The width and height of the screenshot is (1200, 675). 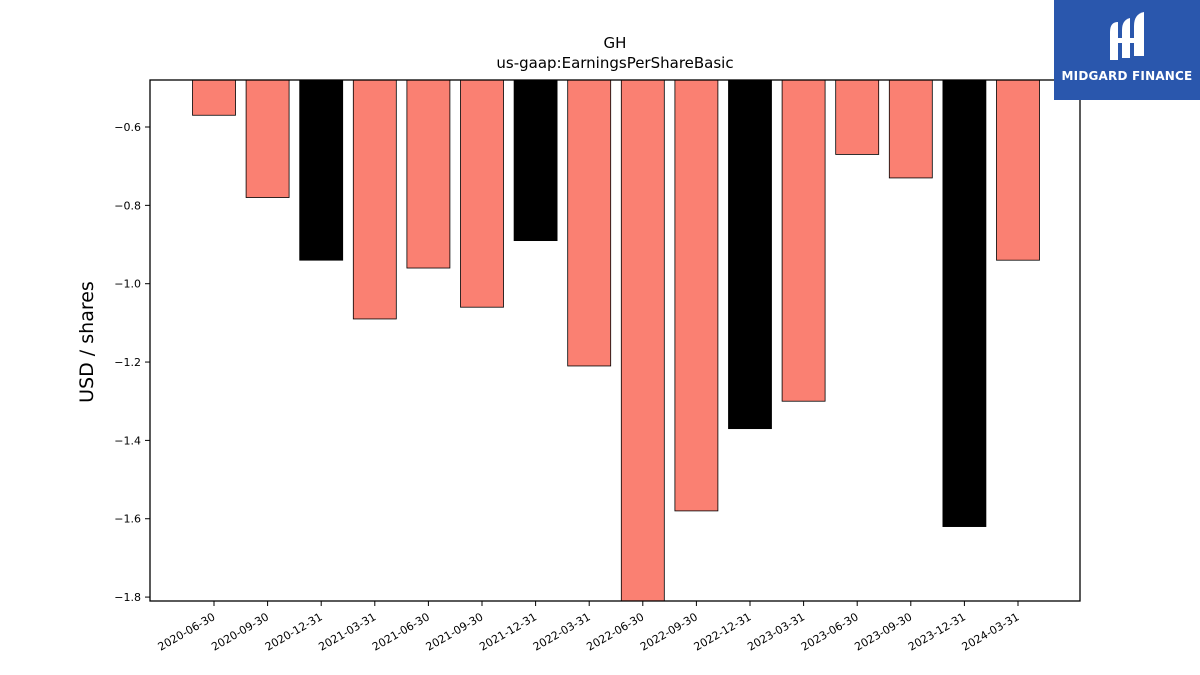 I want to click on y-axis-label: USD / shares, so click(x=87, y=342).